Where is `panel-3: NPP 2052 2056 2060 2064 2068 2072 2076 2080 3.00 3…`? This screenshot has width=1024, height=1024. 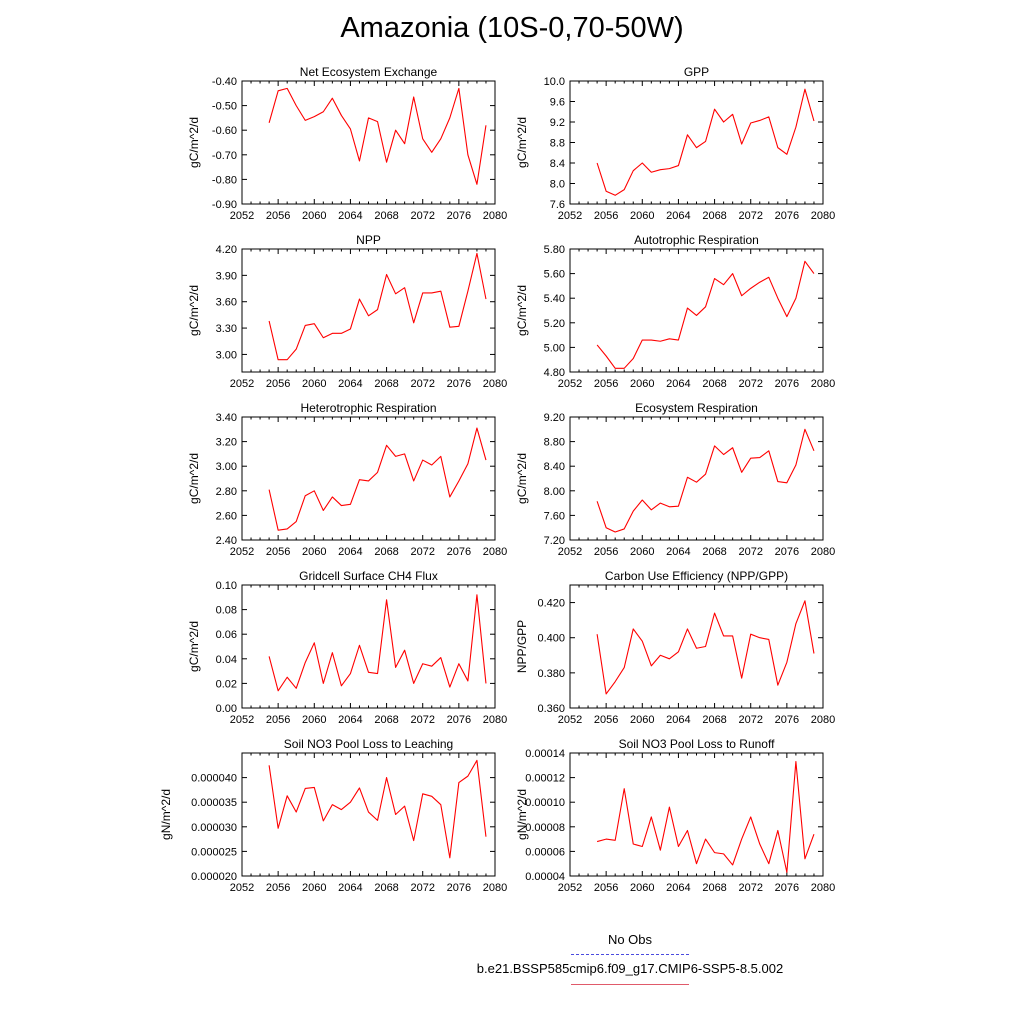
panel-3: NPP 2052 2056 2060 2064 2068 2072 2076 2080 3.00 3… is located at coordinates (347, 311).